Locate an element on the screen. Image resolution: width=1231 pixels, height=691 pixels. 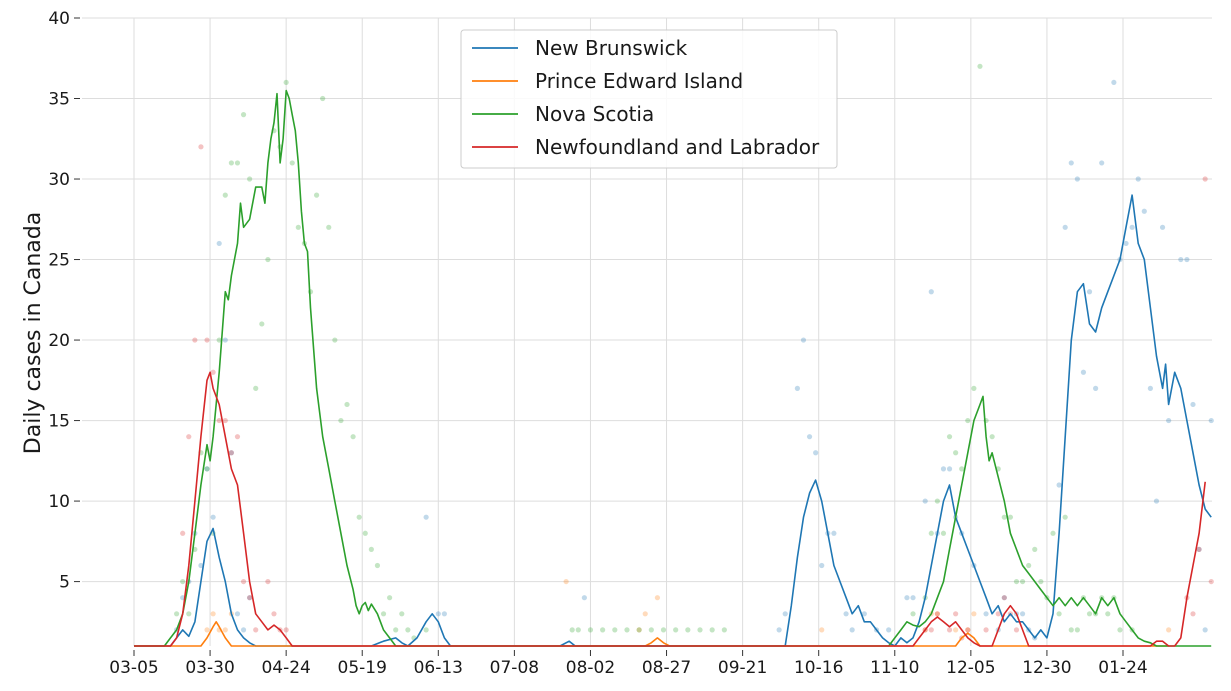
y-tick-label: 40 is located at coordinates (59, 19).